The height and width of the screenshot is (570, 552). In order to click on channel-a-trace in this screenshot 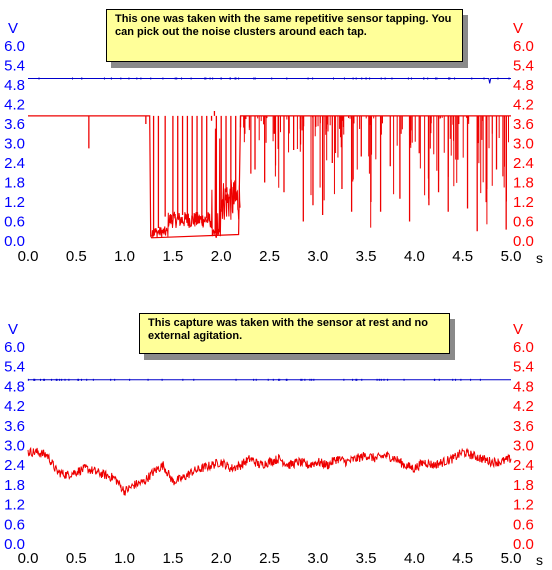, I will do `click(269, 81)`.